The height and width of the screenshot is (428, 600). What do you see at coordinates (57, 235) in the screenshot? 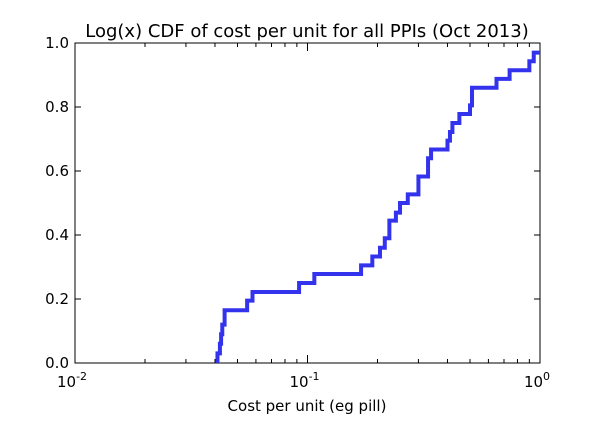
I see `y-tick-label: 0.4` at bounding box center [57, 235].